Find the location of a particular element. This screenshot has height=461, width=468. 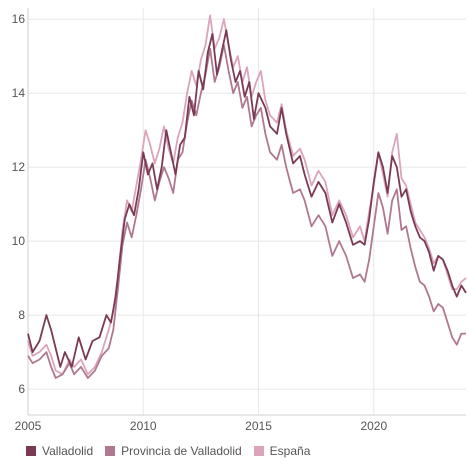

legend-item-provincia: Provincia de Valladolid is located at coordinates (173, 451).